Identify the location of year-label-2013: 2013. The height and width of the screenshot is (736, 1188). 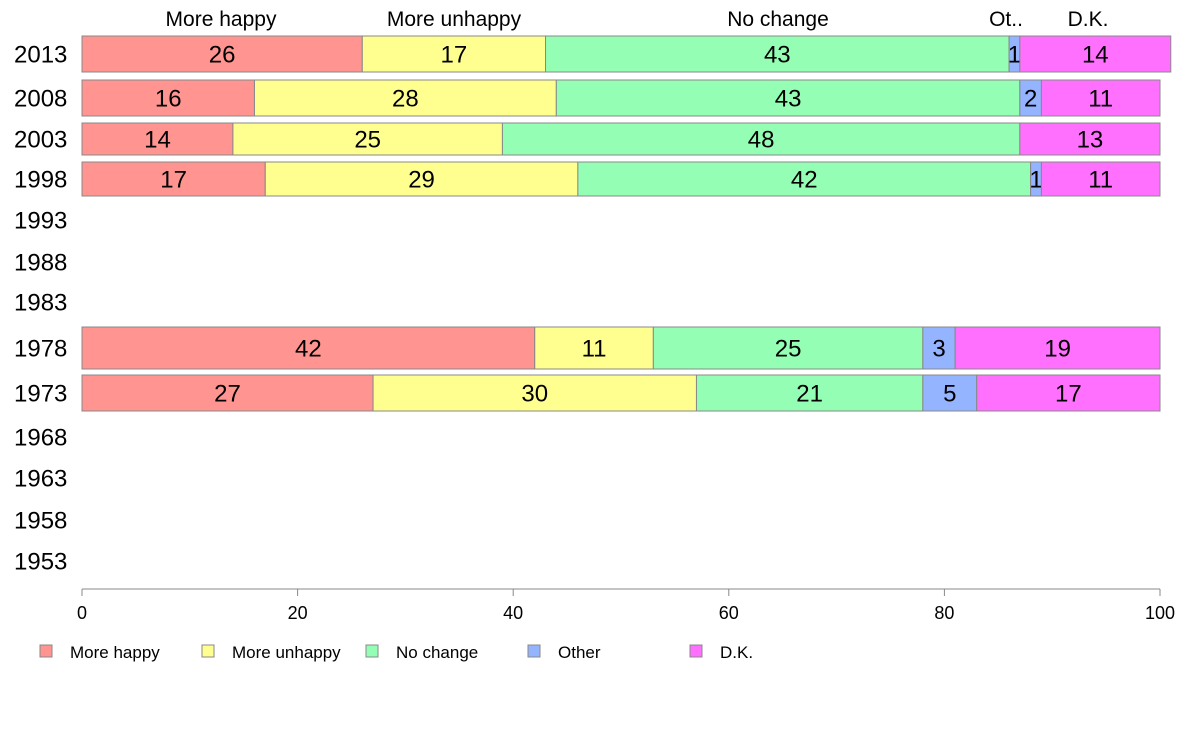
(40, 55).